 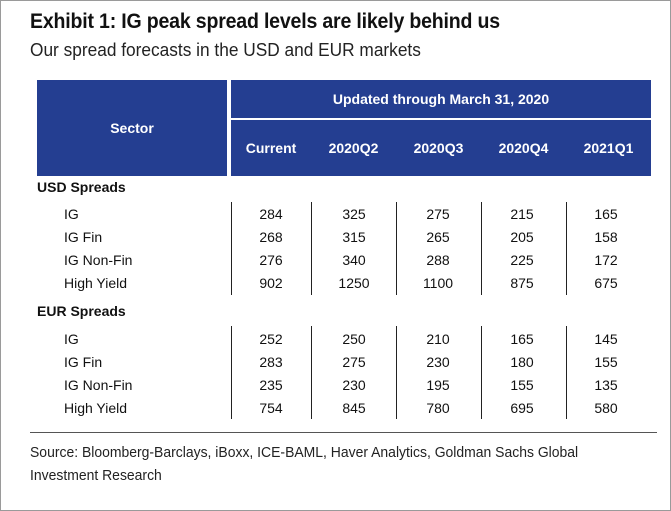 I want to click on cell-value: 1250, so click(x=354, y=283).